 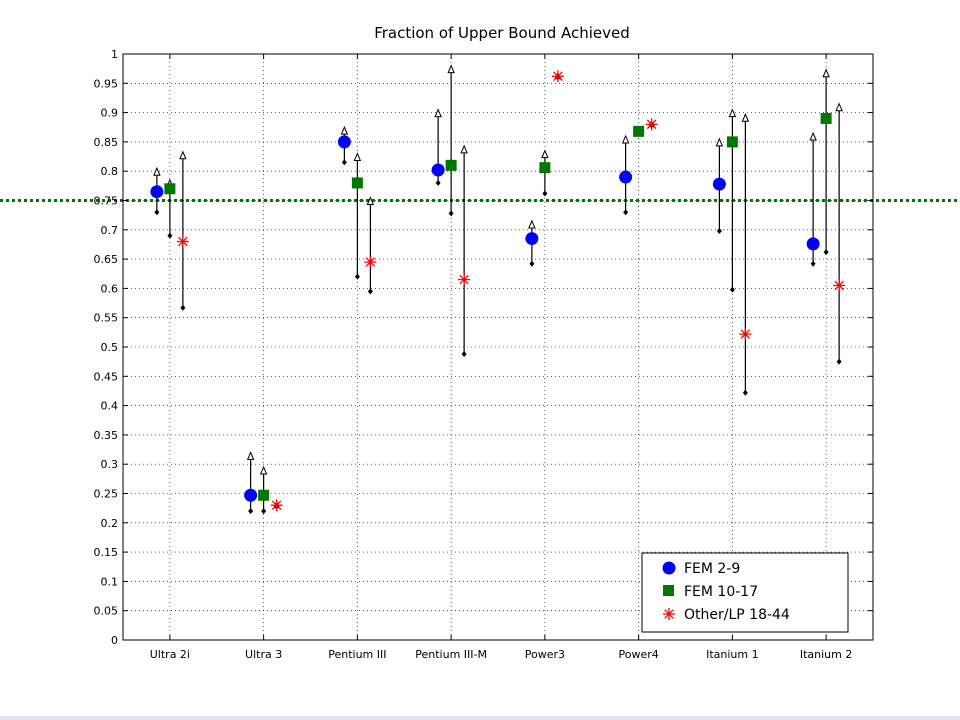 What do you see at coordinates (110, 464) in the screenshot?
I see `y-tick-label: 0.3` at bounding box center [110, 464].